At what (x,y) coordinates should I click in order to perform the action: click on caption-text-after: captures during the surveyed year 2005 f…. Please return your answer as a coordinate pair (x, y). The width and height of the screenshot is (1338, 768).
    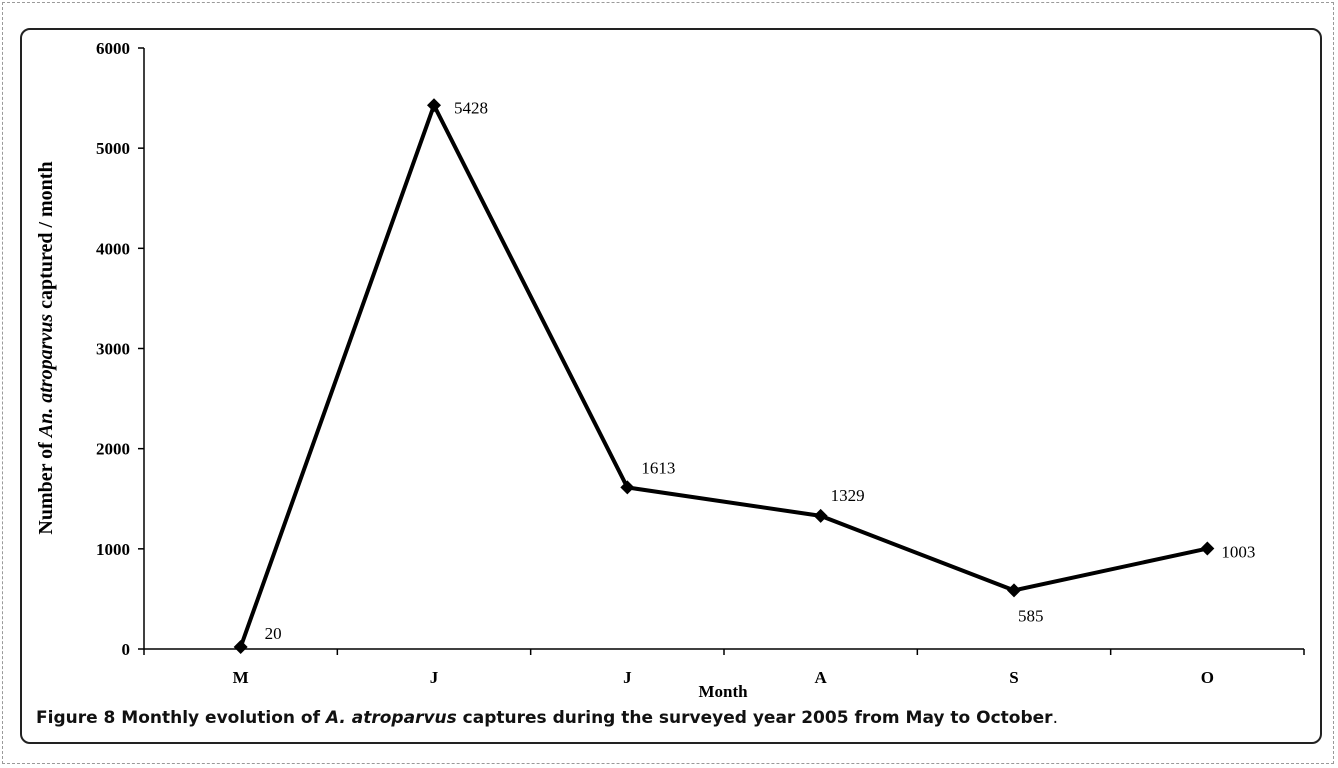
    Looking at the image, I should click on (754, 718).